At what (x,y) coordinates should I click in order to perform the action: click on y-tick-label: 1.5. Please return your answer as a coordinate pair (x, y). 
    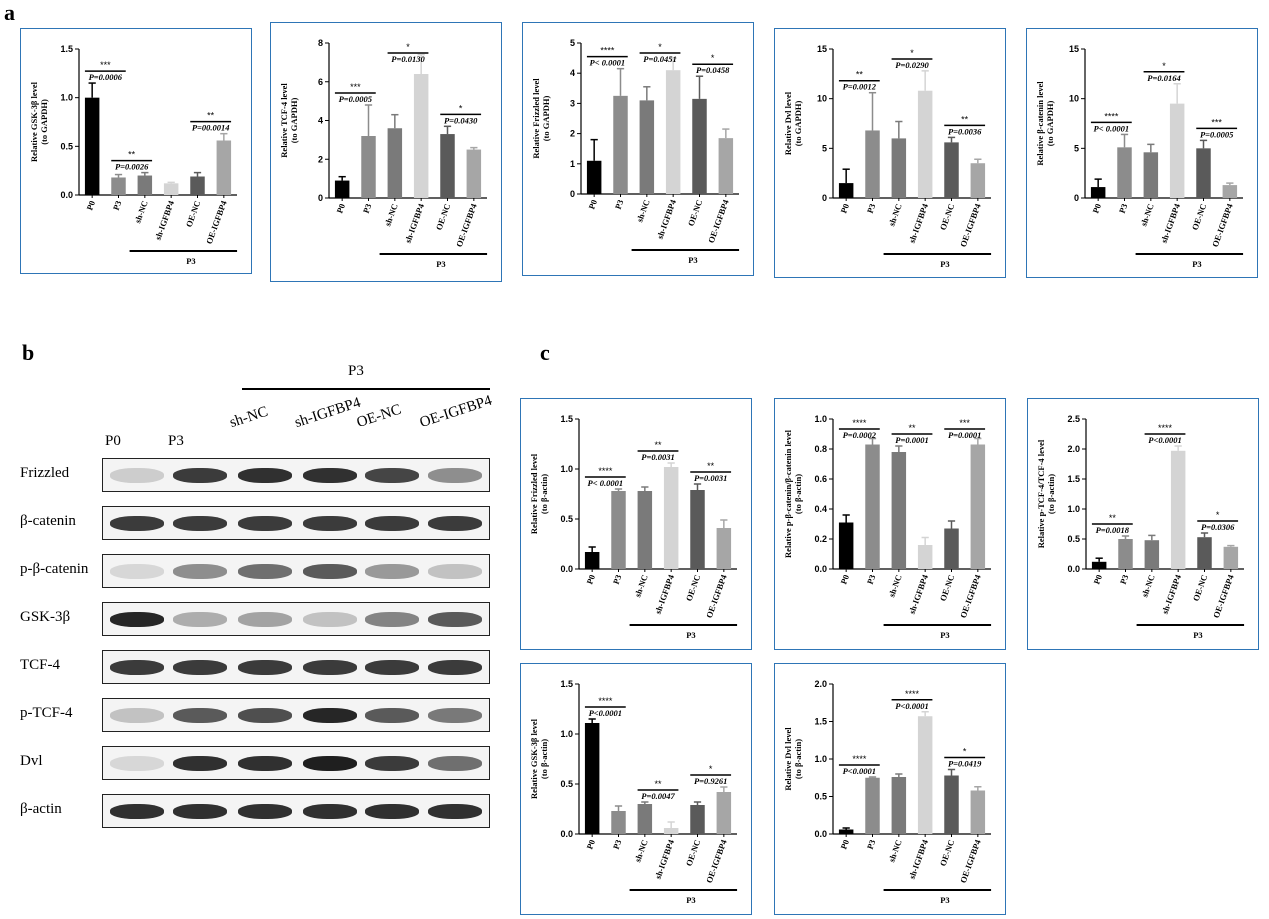
    Looking at the image, I should click on (820, 722).